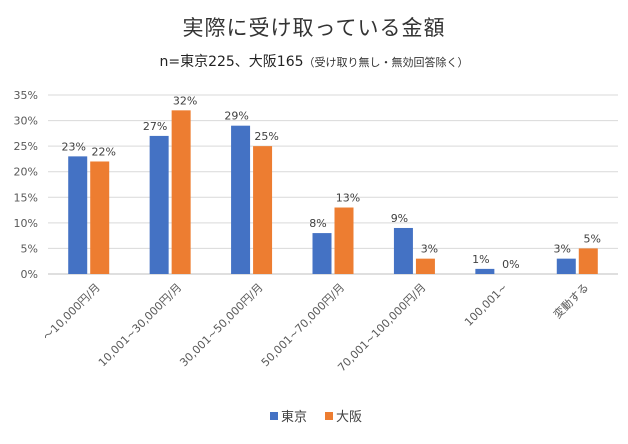  Describe the element at coordinates (486, 305) in the screenshot. I see `x-tick-label: 100,001~` at that location.